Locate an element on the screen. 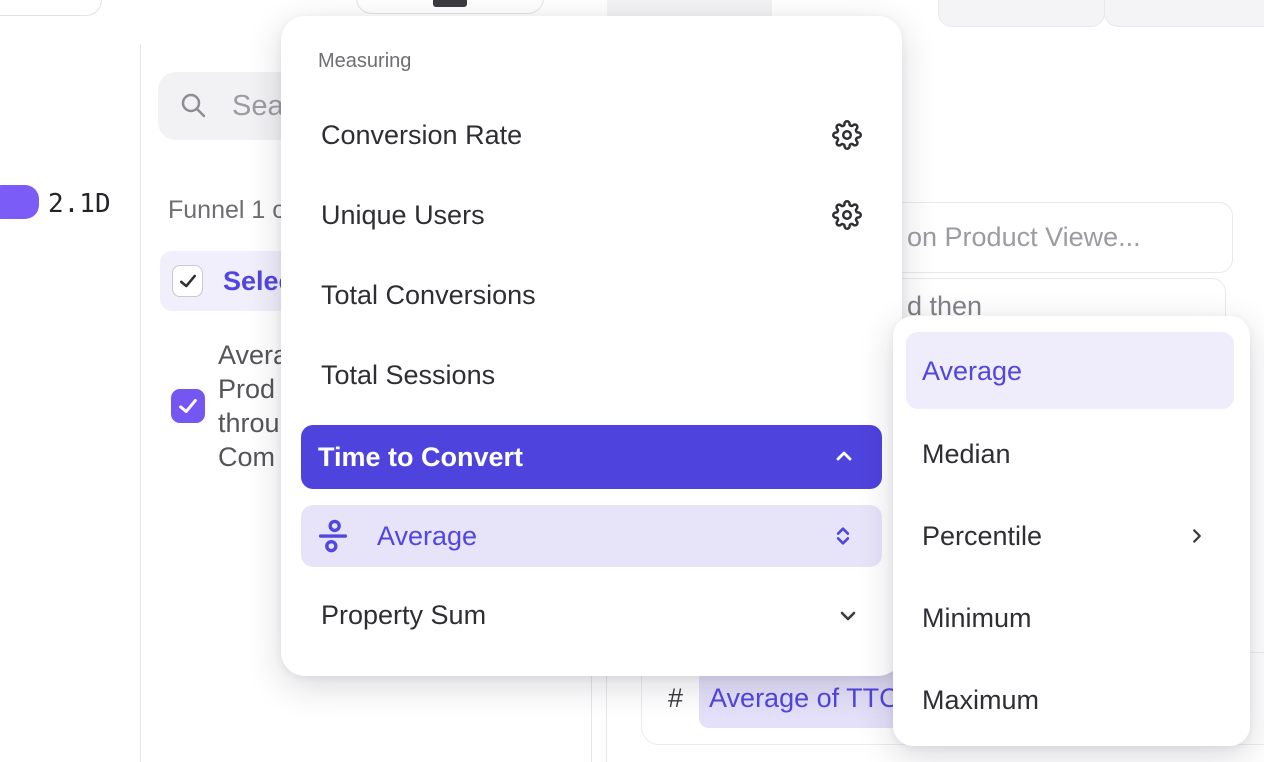 The width and height of the screenshot is (1264, 762). chevron-right-icon is located at coordinates (1197, 536).